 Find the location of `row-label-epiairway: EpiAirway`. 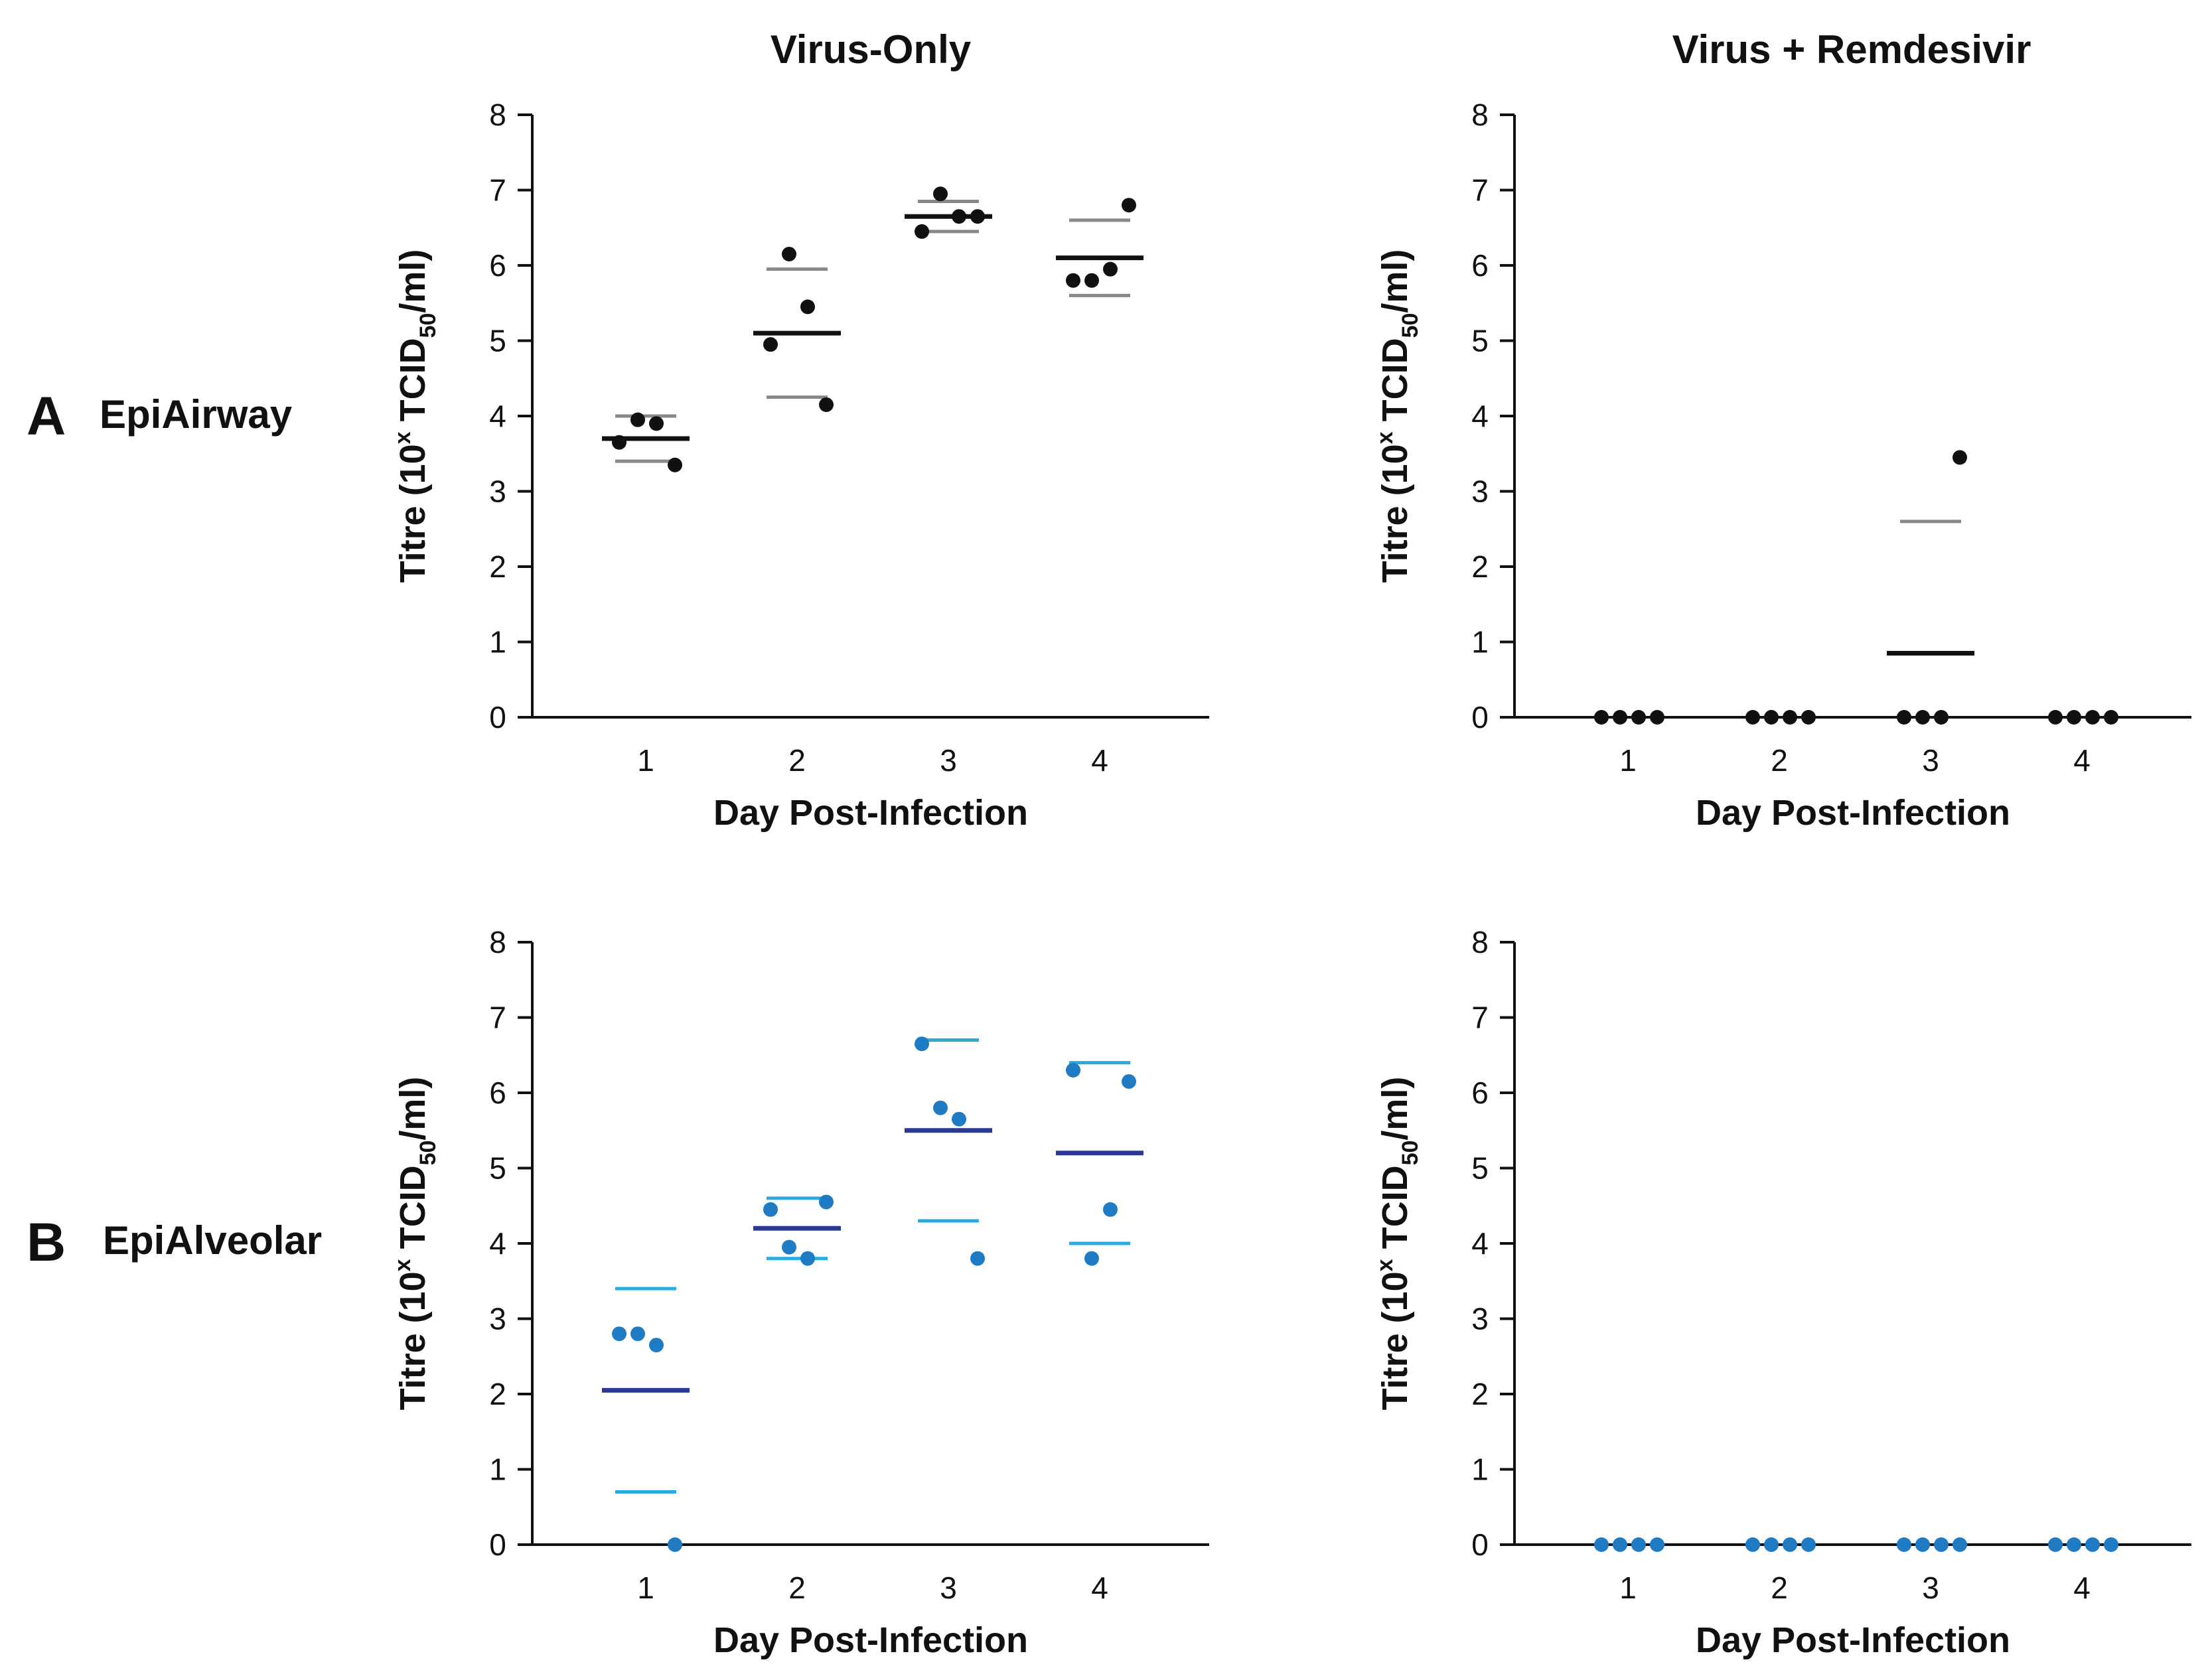

row-label-epiairway: EpiAirway is located at coordinates (197, 414).